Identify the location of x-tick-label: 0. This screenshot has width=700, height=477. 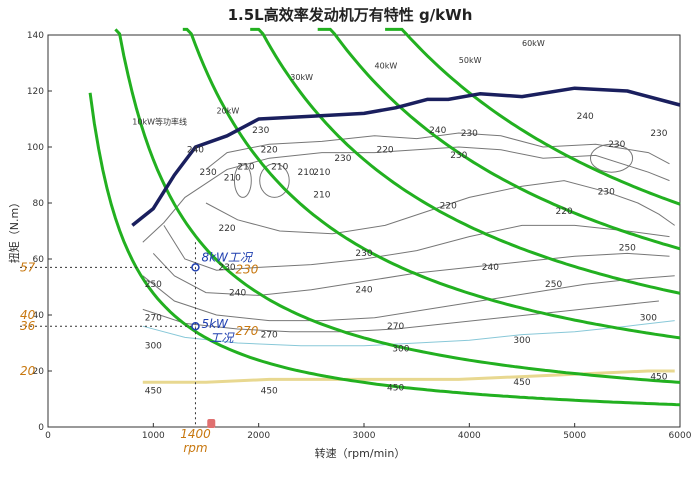
(48, 436).